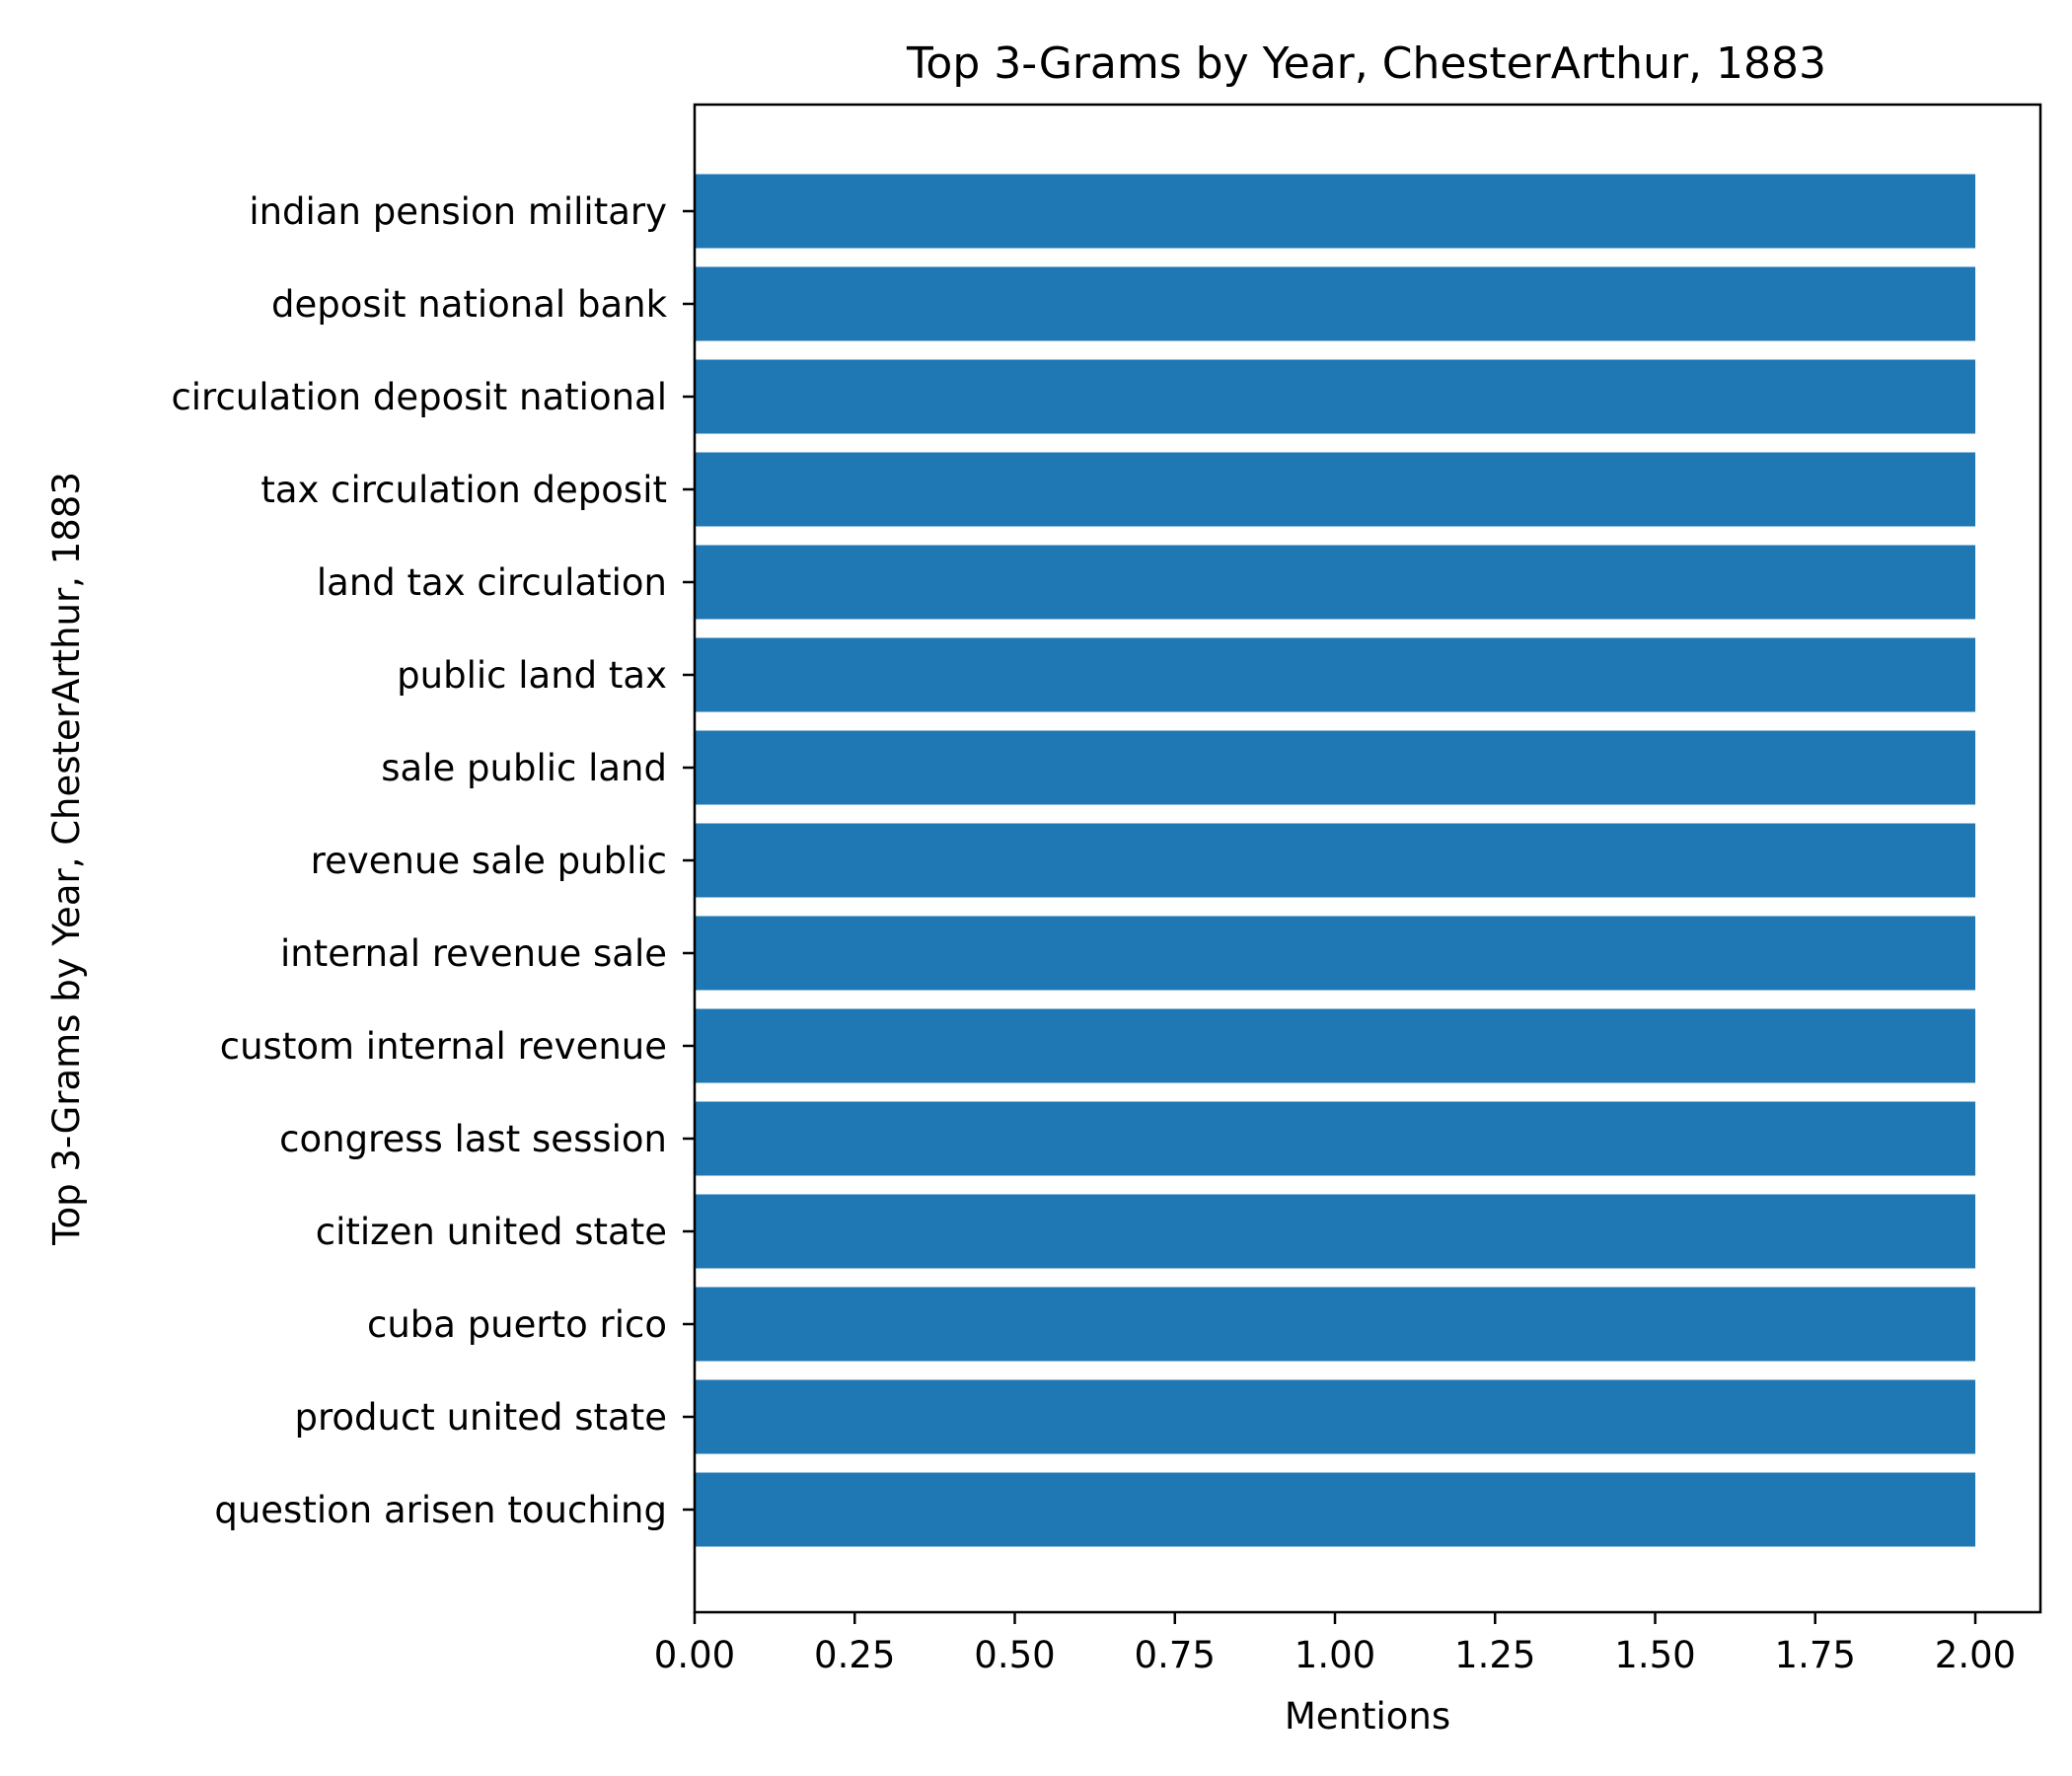 The height and width of the screenshot is (1776, 2072). What do you see at coordinates (489, 861) in the screenshot?
I see `y-tick-label: revenue sale public` at bounding box center [489, 861].